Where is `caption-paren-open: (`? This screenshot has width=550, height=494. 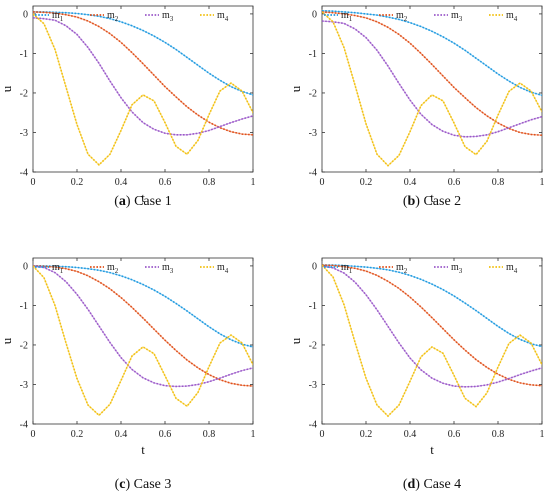 caption-paren-open: ( is located at coordinates (116, 201).